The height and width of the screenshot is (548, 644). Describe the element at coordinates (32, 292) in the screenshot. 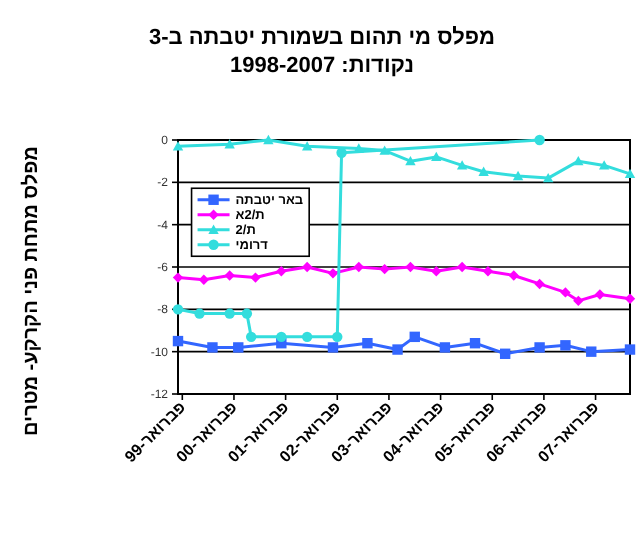

I see `y-axis-title: מפלס מתחת פני הקרקע- מטרים` at that location.